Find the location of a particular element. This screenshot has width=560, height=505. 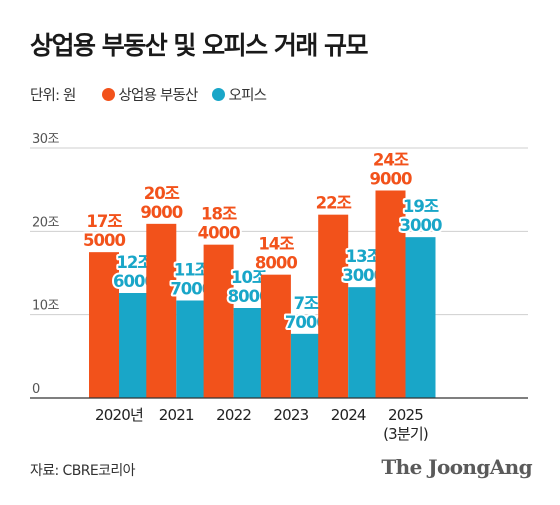

data-label-commercial: 5000 is located at coordinates (104, 240).